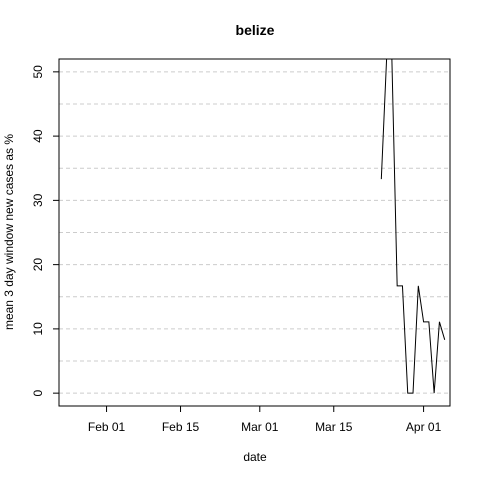 The height and width of the screenshot is (480, 480). Describe the element at coordinates (38, 392) in the screenshot. I see `y-tick-label: 0` at that location.